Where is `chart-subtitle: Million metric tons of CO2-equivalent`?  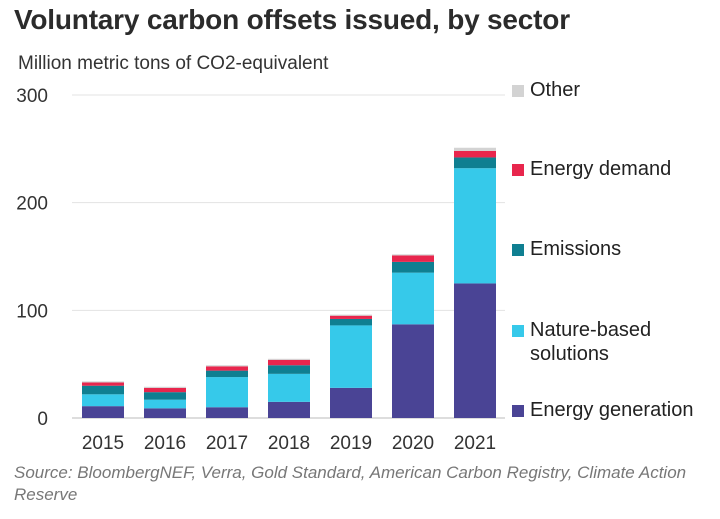
chart-subtitle: Million metric tons of CO2-equivalent is located at coordinates (173, 63).